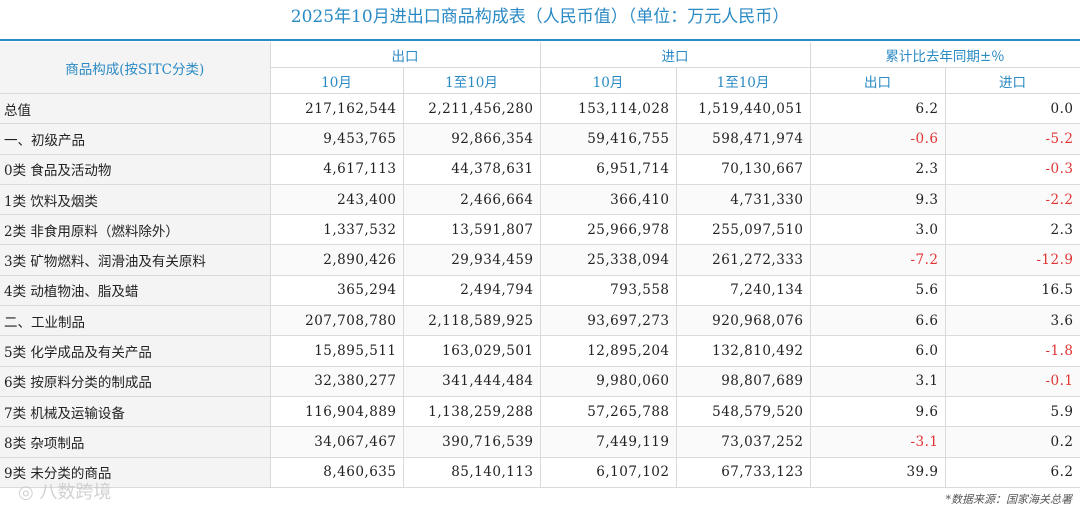  Describe the element at coordinates (743, 260) in the screenshot. I see `value-cell-imp-c: 261,272,333` at that location.